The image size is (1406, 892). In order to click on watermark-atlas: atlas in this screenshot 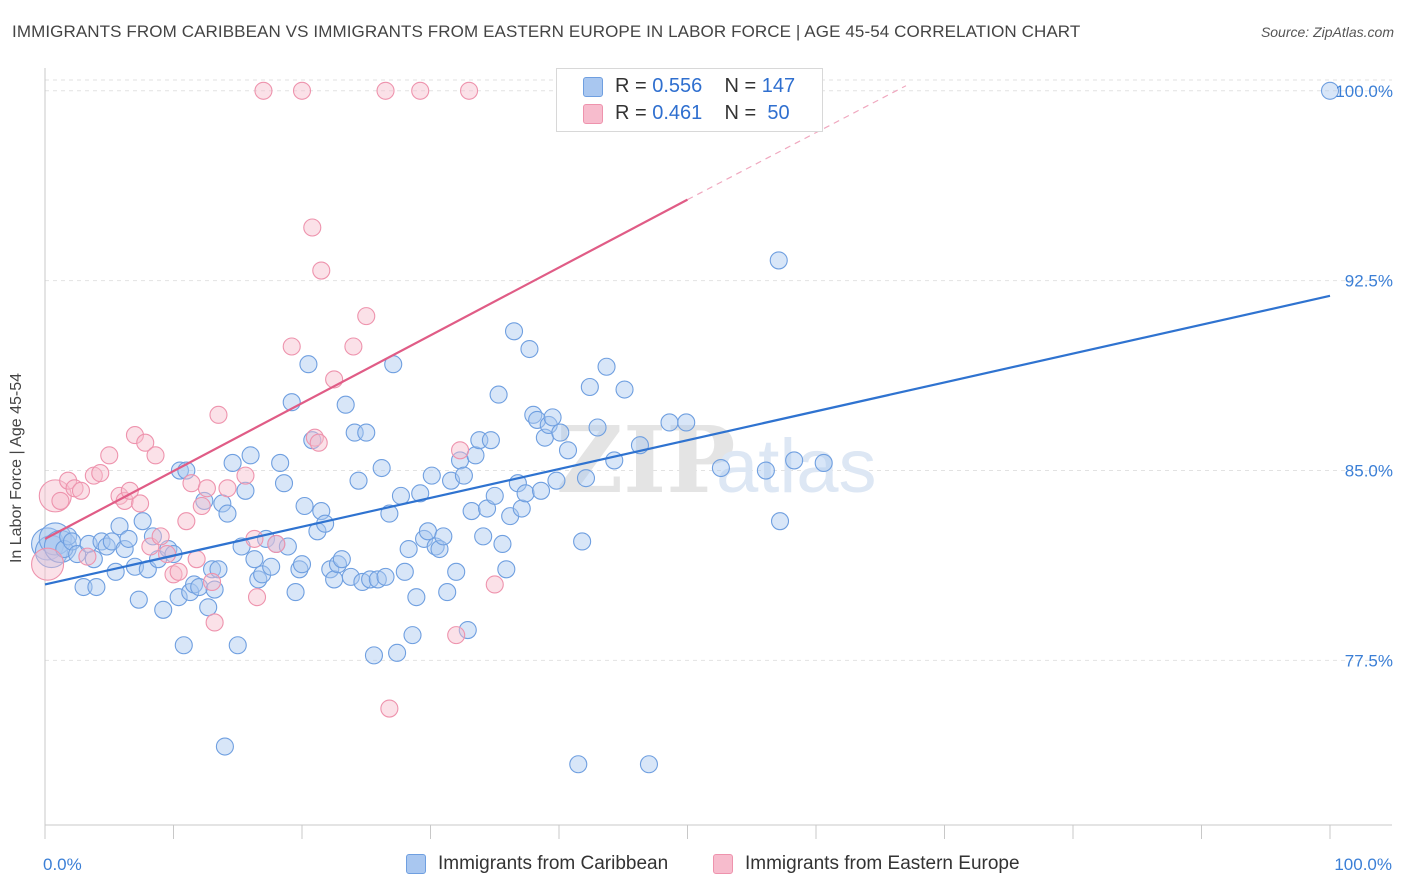, I will do `click(796, 466)`.